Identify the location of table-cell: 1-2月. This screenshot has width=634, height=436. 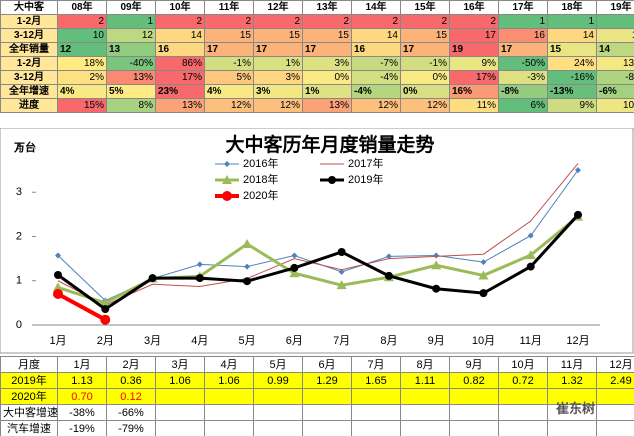
(29, 21).